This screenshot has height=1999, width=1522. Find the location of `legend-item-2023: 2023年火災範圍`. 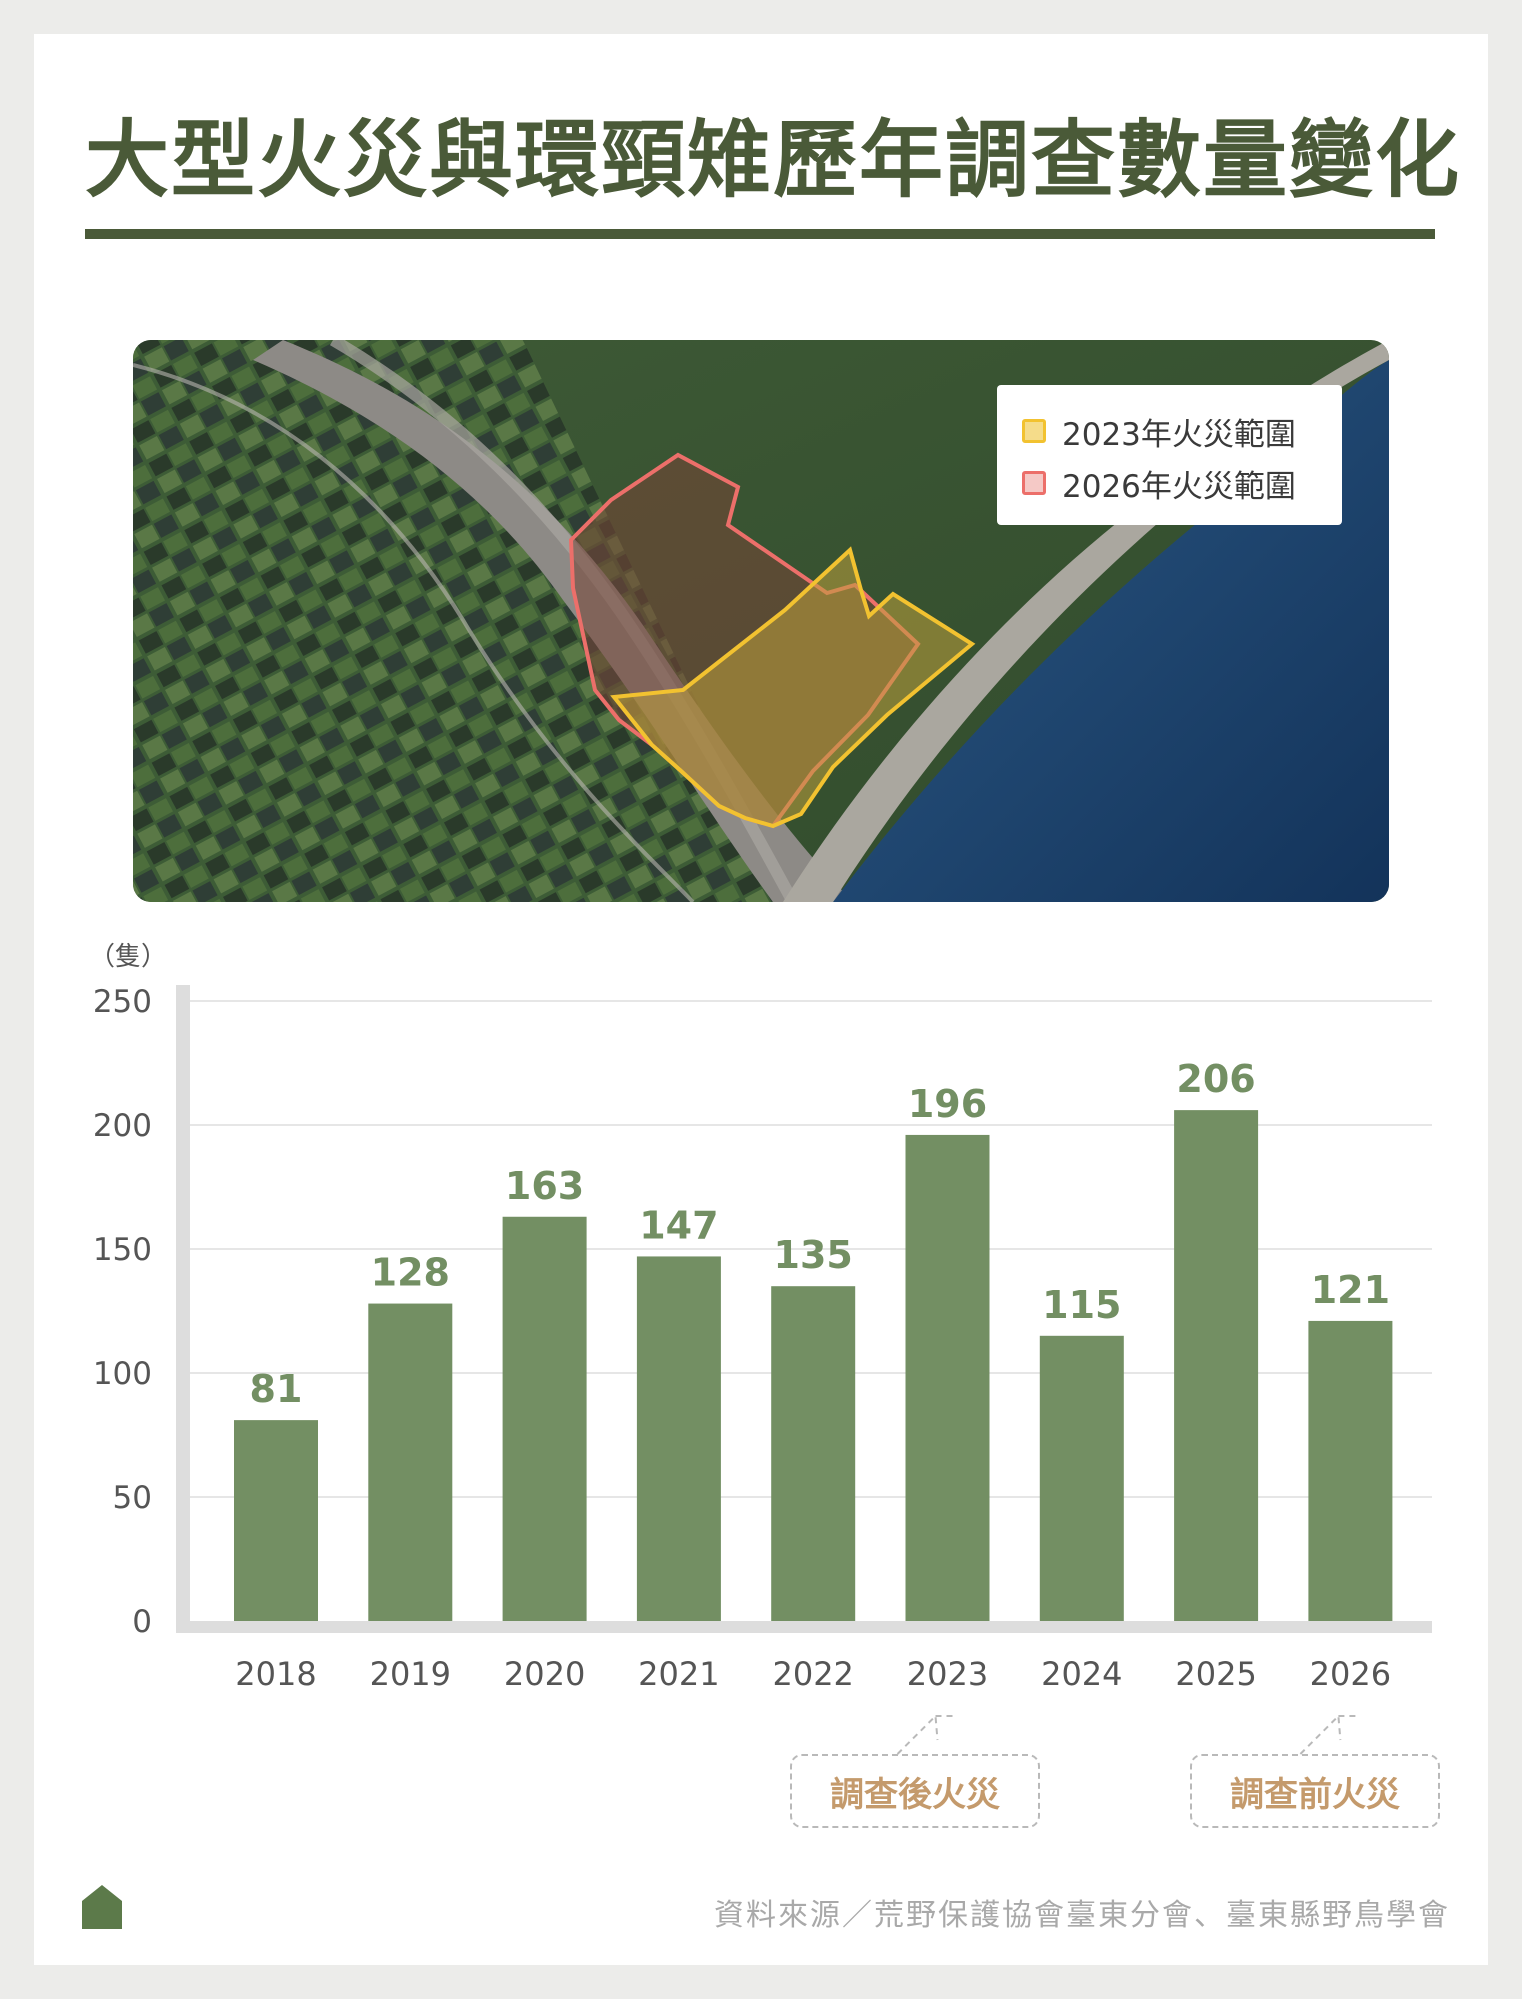

legend-item-2023: 2023年火災範圍 is located at coordinates (1159, 432).